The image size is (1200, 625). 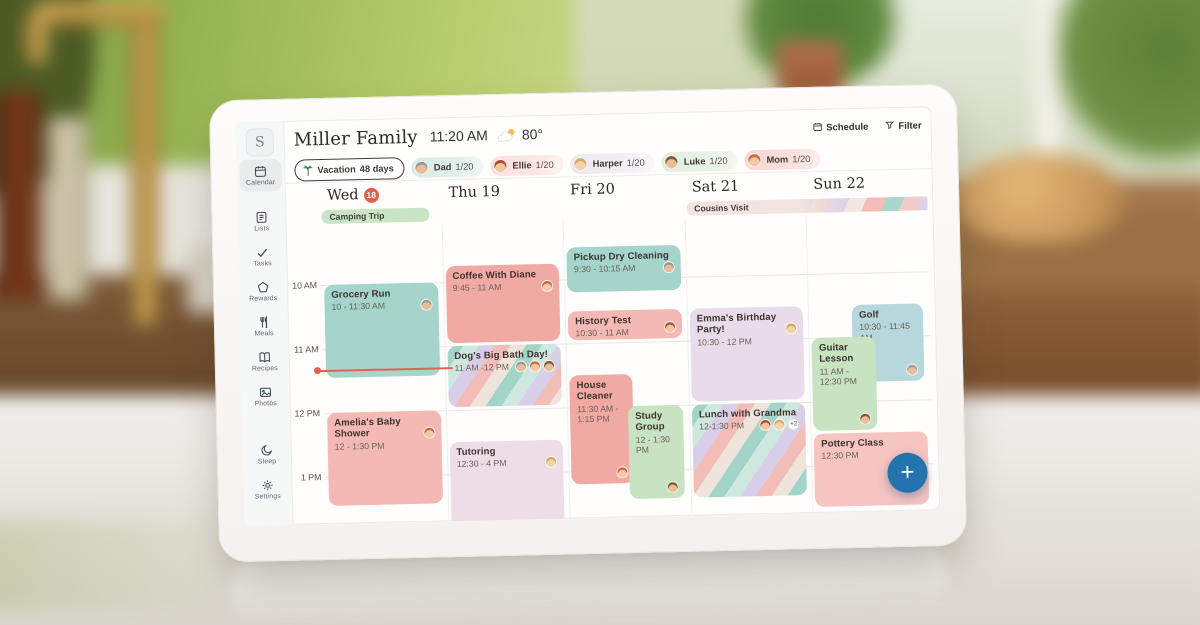 I want to click on sidebar-item-lists: Lists, so click(x=261, y=221).